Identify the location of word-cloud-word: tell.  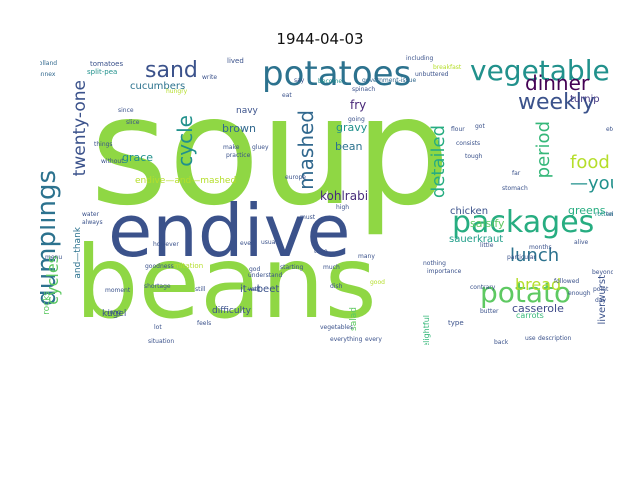
(609, 214).